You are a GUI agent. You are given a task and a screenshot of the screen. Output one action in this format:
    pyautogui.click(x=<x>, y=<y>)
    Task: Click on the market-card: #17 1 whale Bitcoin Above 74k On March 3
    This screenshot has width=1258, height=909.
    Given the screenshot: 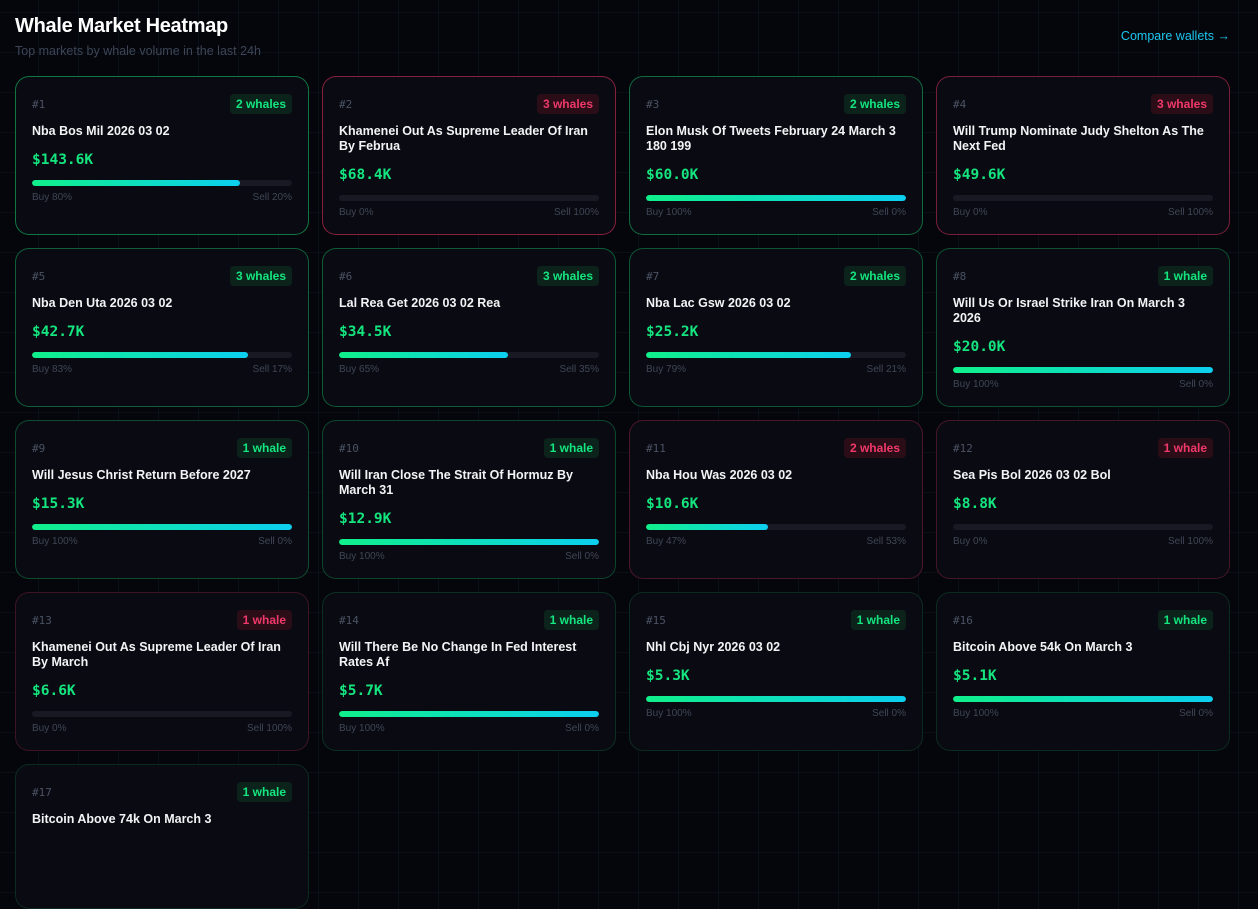 What is the action you would take?
    pyautogui.click(x=162, y=836)
    